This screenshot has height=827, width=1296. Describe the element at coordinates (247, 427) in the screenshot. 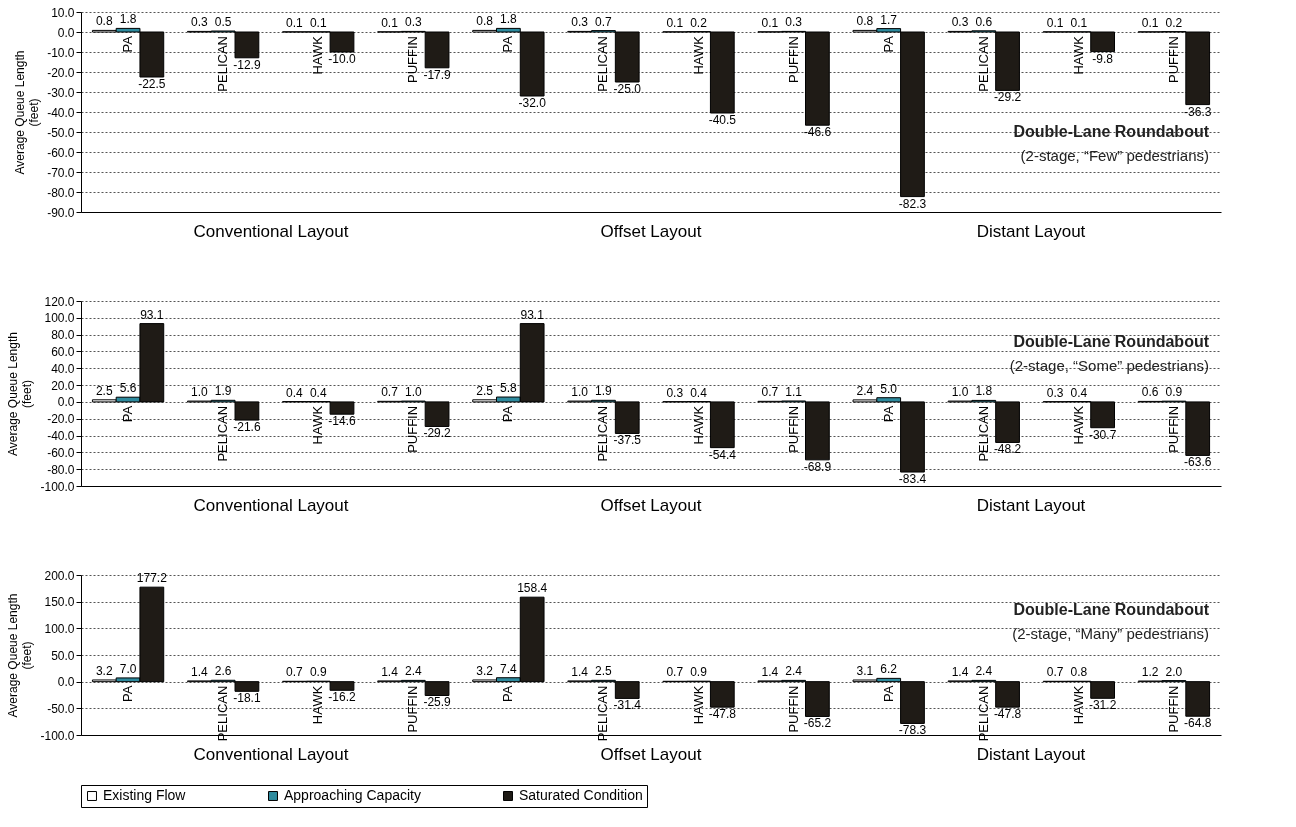

I see `data-label: -21.6` at that location.